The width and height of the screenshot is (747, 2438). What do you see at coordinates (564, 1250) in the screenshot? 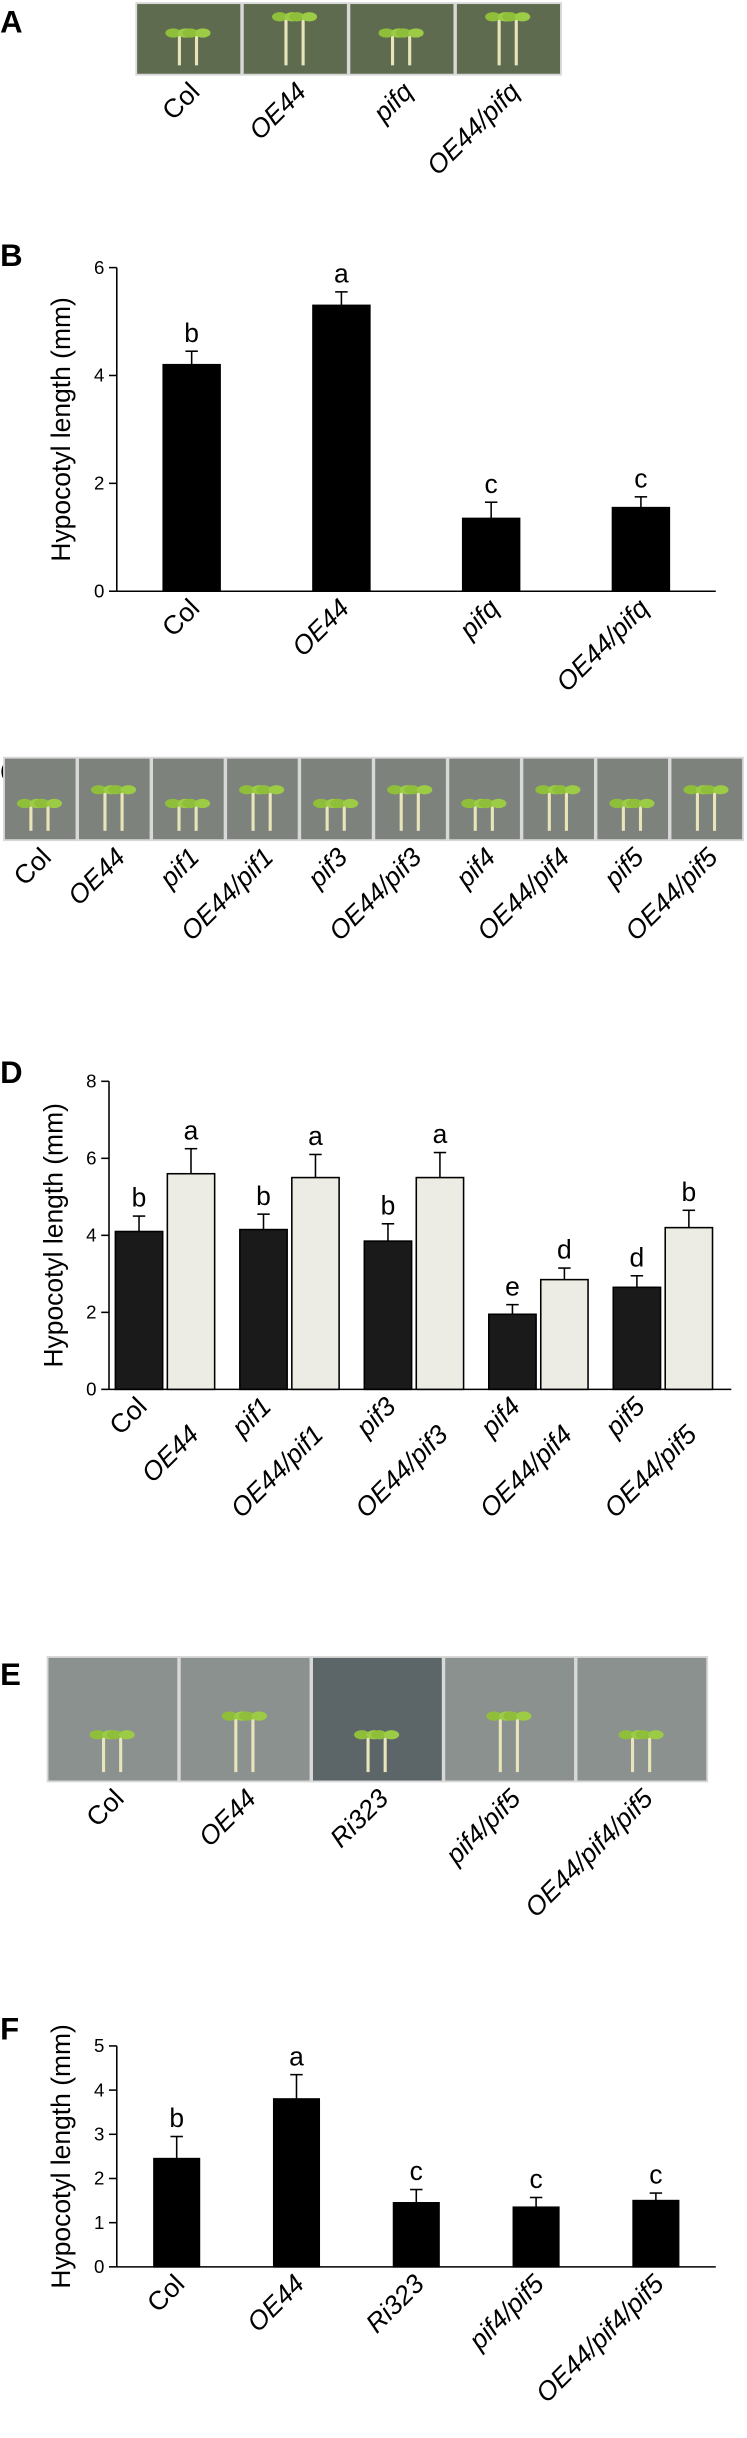
I see `significance-letter: d` at bounding box center [564, 1250].